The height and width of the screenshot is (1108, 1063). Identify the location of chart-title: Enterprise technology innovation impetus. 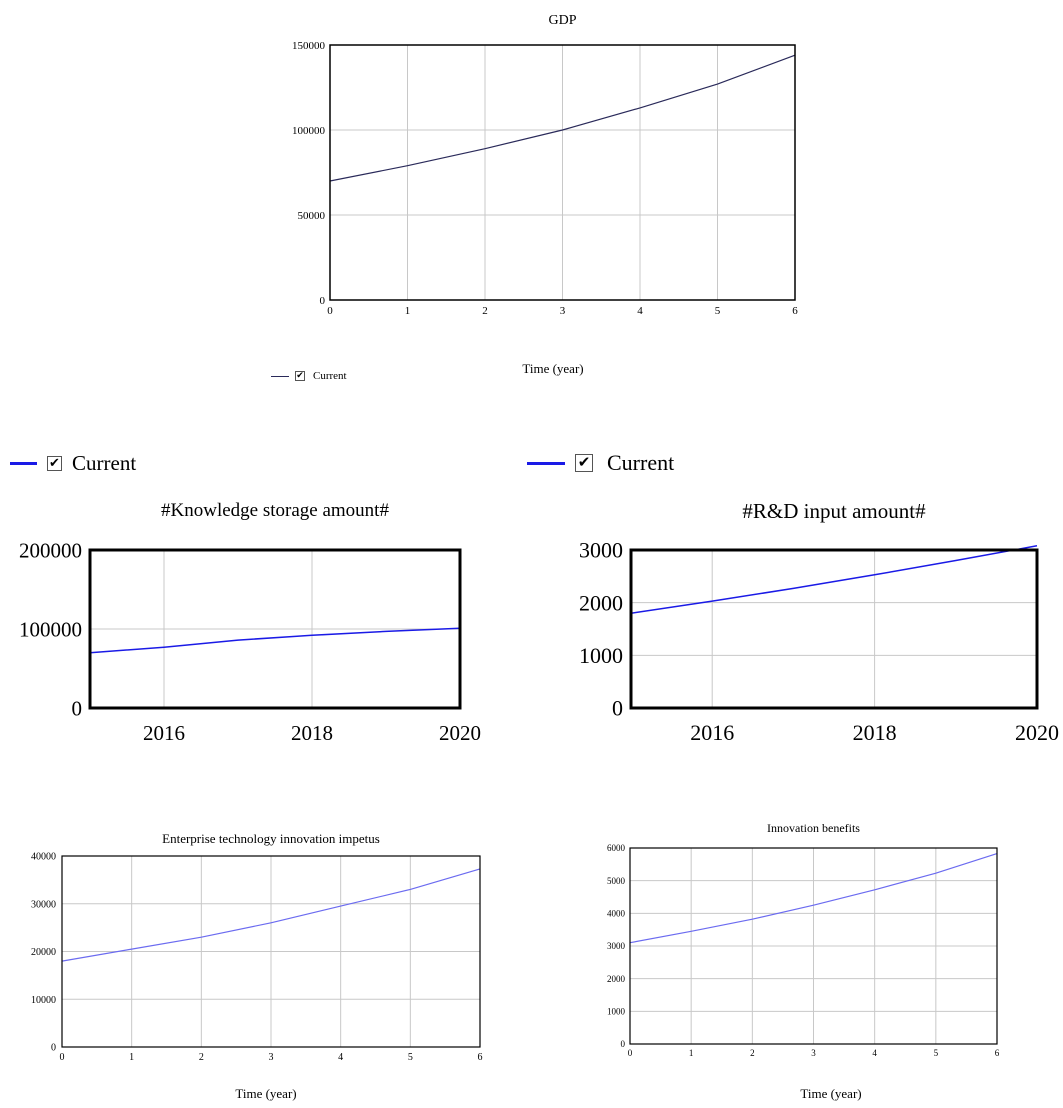
(271, 838).